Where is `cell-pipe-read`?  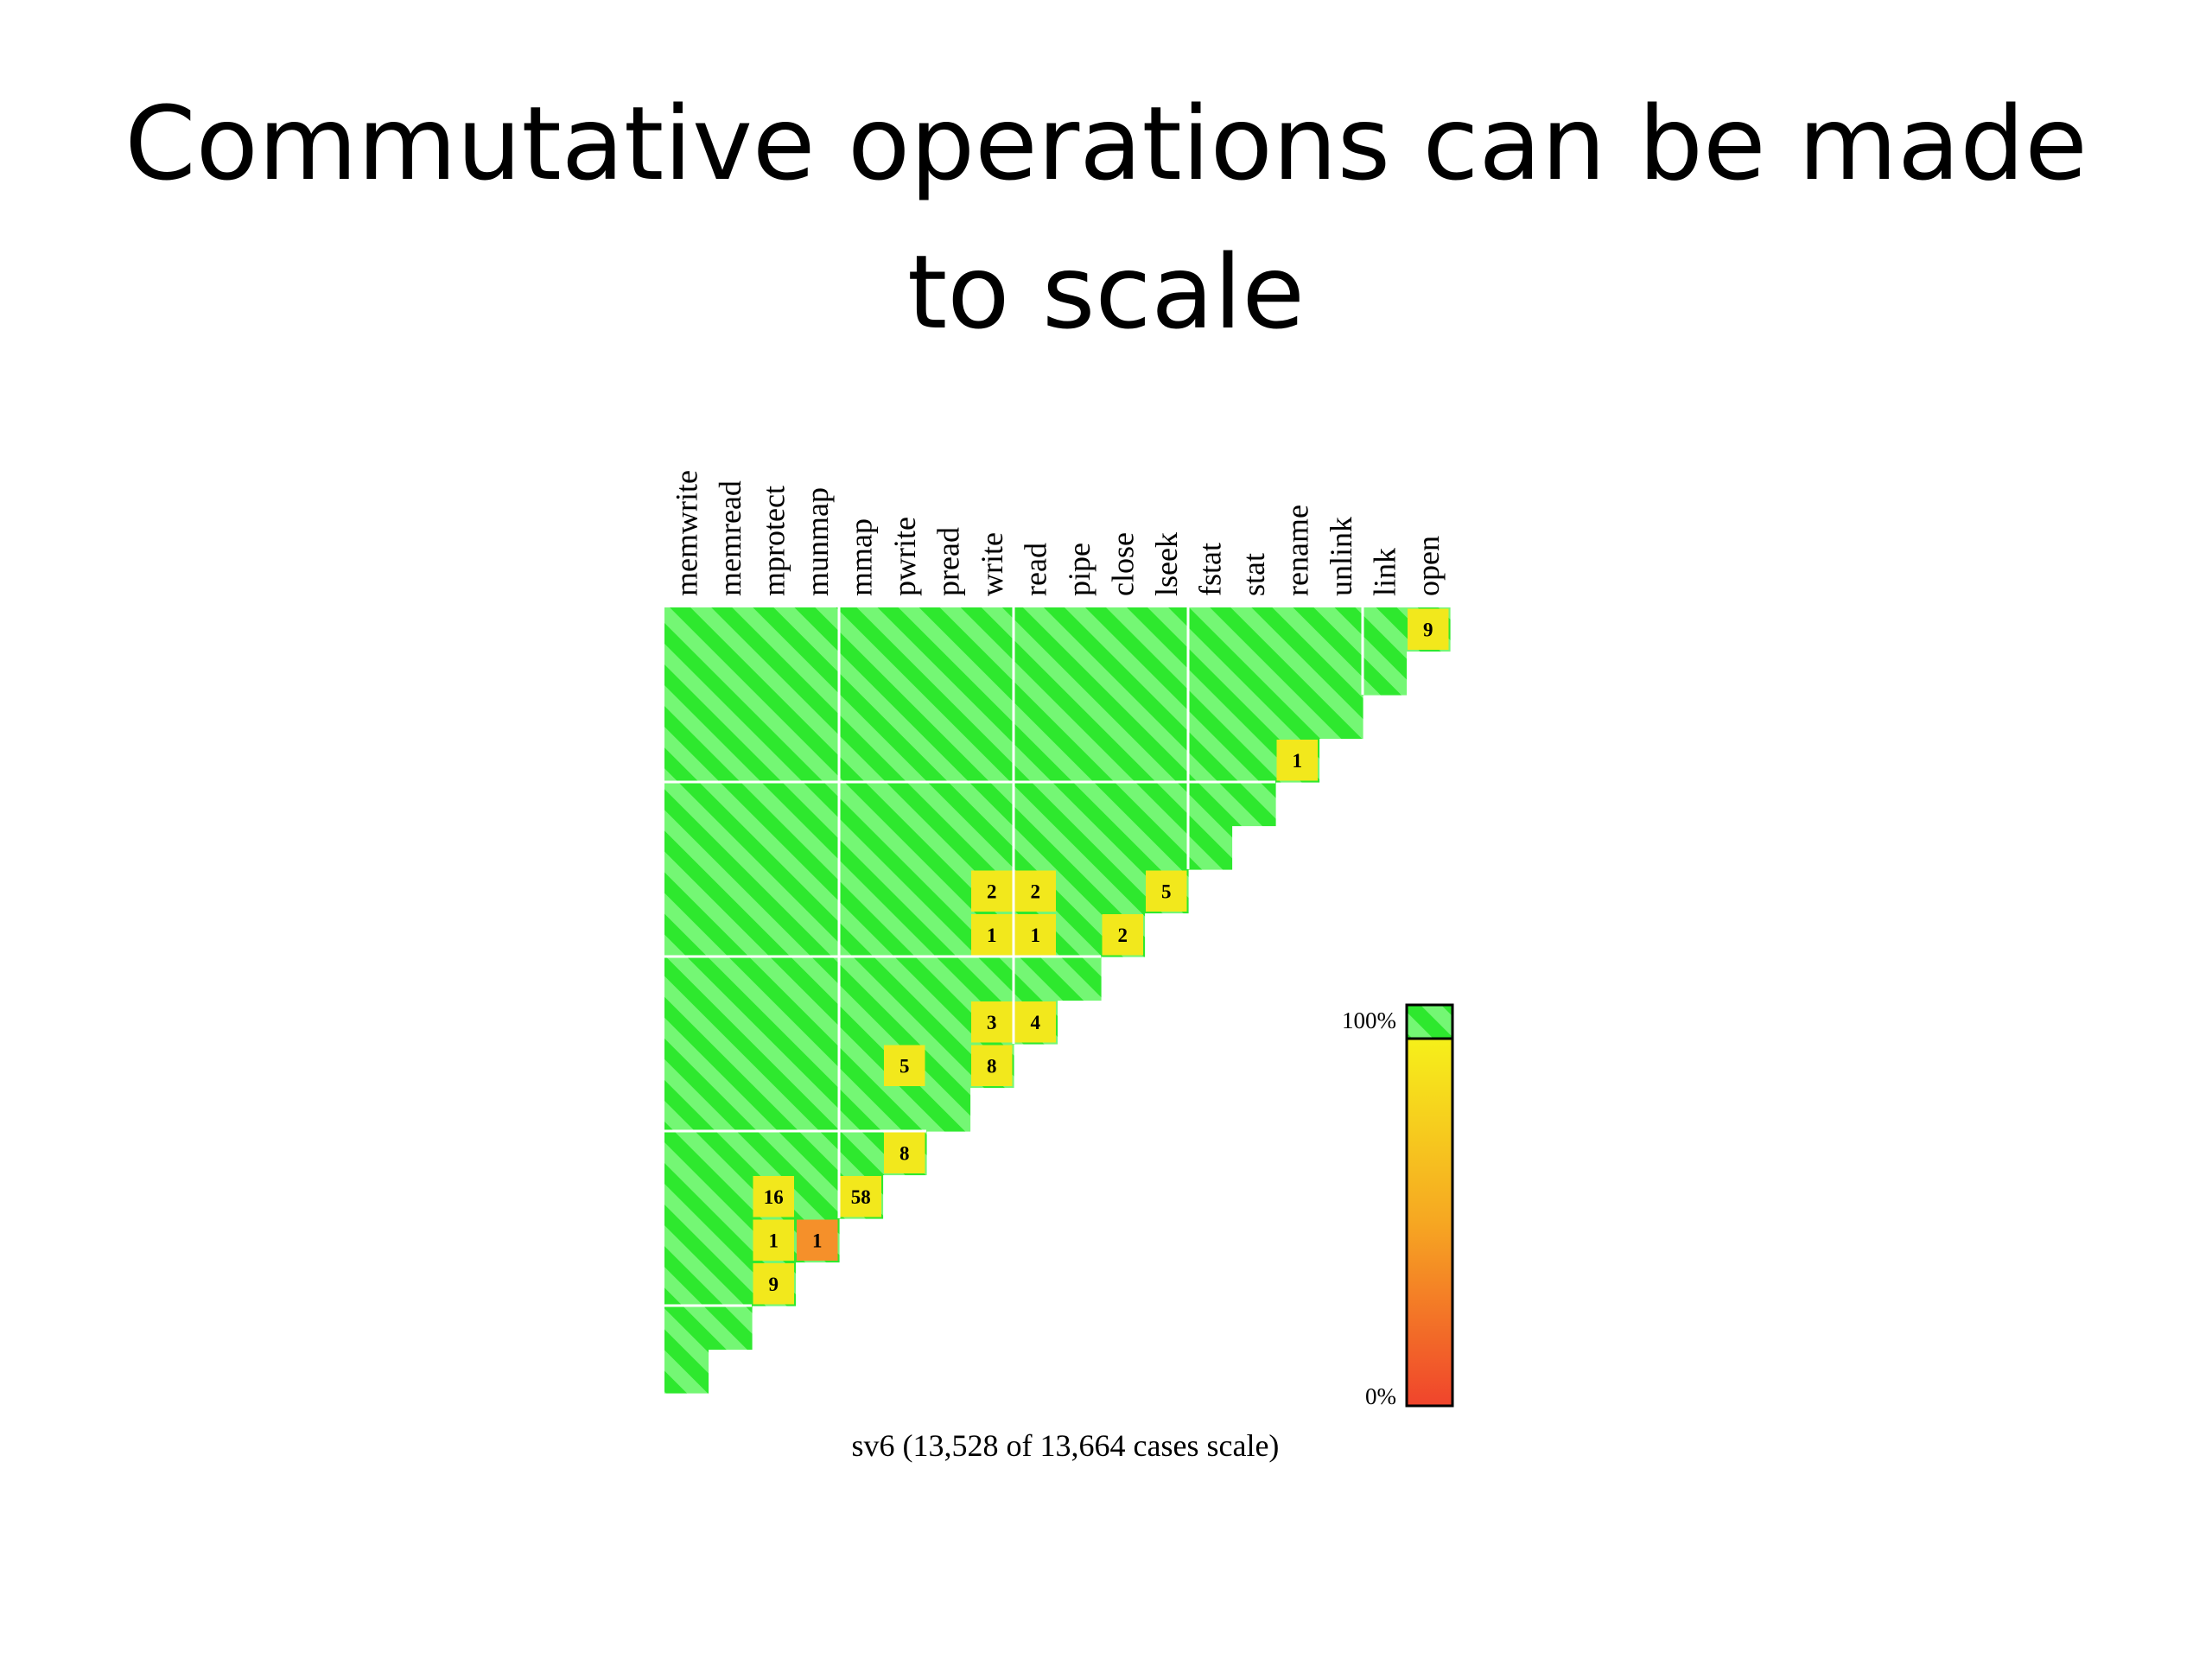 cell-pipe-read is located at coordinates (1036, 979).